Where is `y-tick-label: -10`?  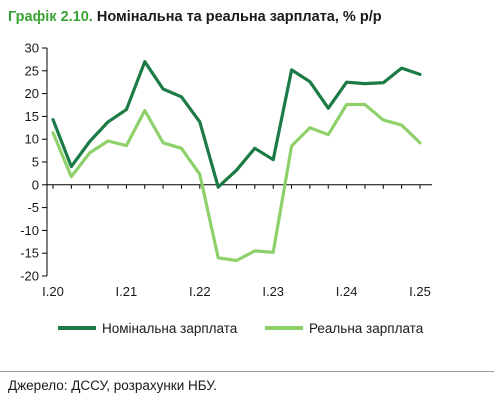
y-tick-label: -10 is located at coordinates (29, 230).